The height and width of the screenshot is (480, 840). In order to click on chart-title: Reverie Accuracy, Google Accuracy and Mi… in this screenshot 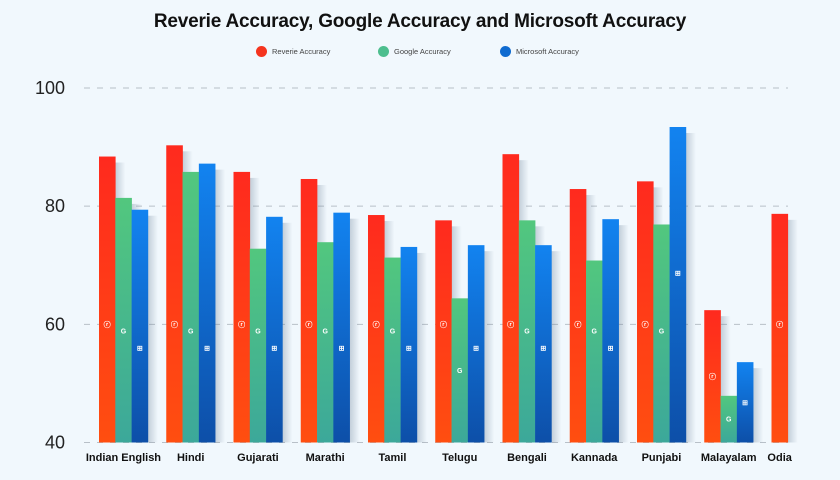, I will do `click(420, 21)`.